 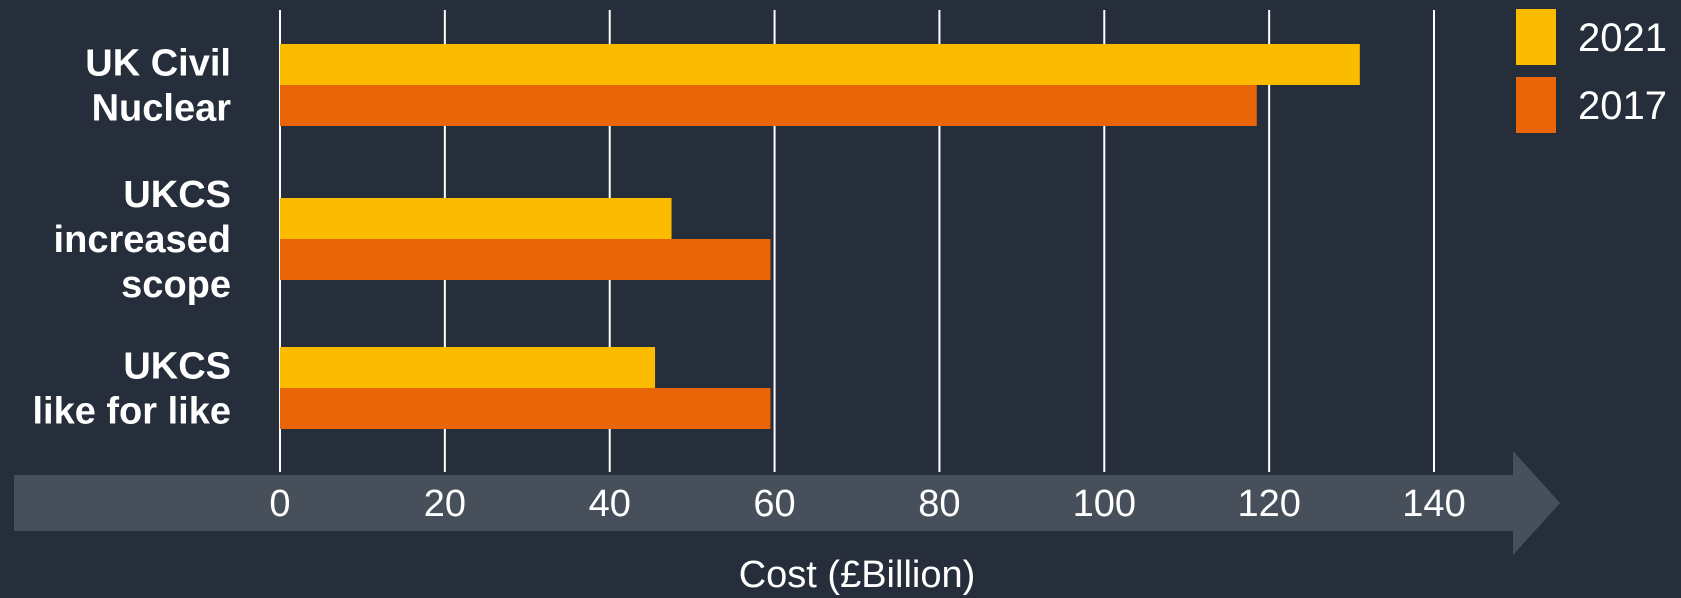 I want to click on legend-swatch-2017, so click(x=1536, y=105).